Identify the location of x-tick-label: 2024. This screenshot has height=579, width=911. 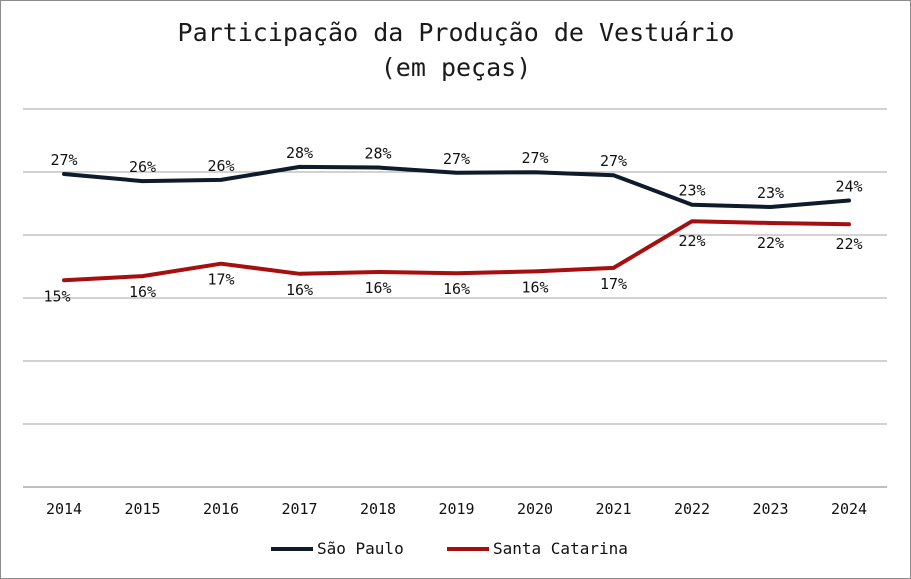
(849, 509).